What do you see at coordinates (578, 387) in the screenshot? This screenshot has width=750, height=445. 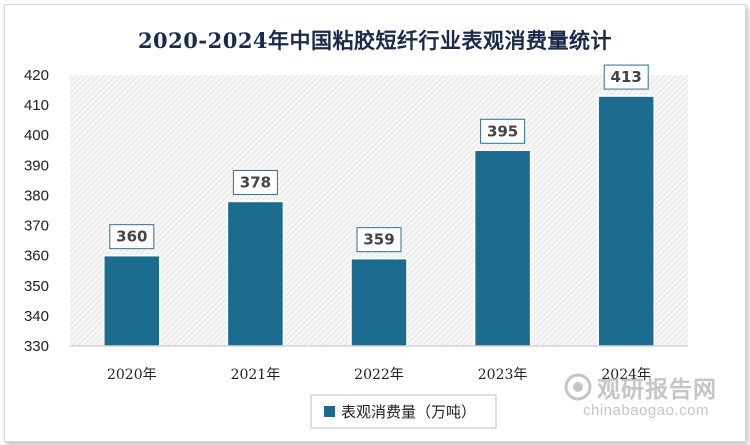 I see `watermark-logo-icon` at bounding box center [578, 387].